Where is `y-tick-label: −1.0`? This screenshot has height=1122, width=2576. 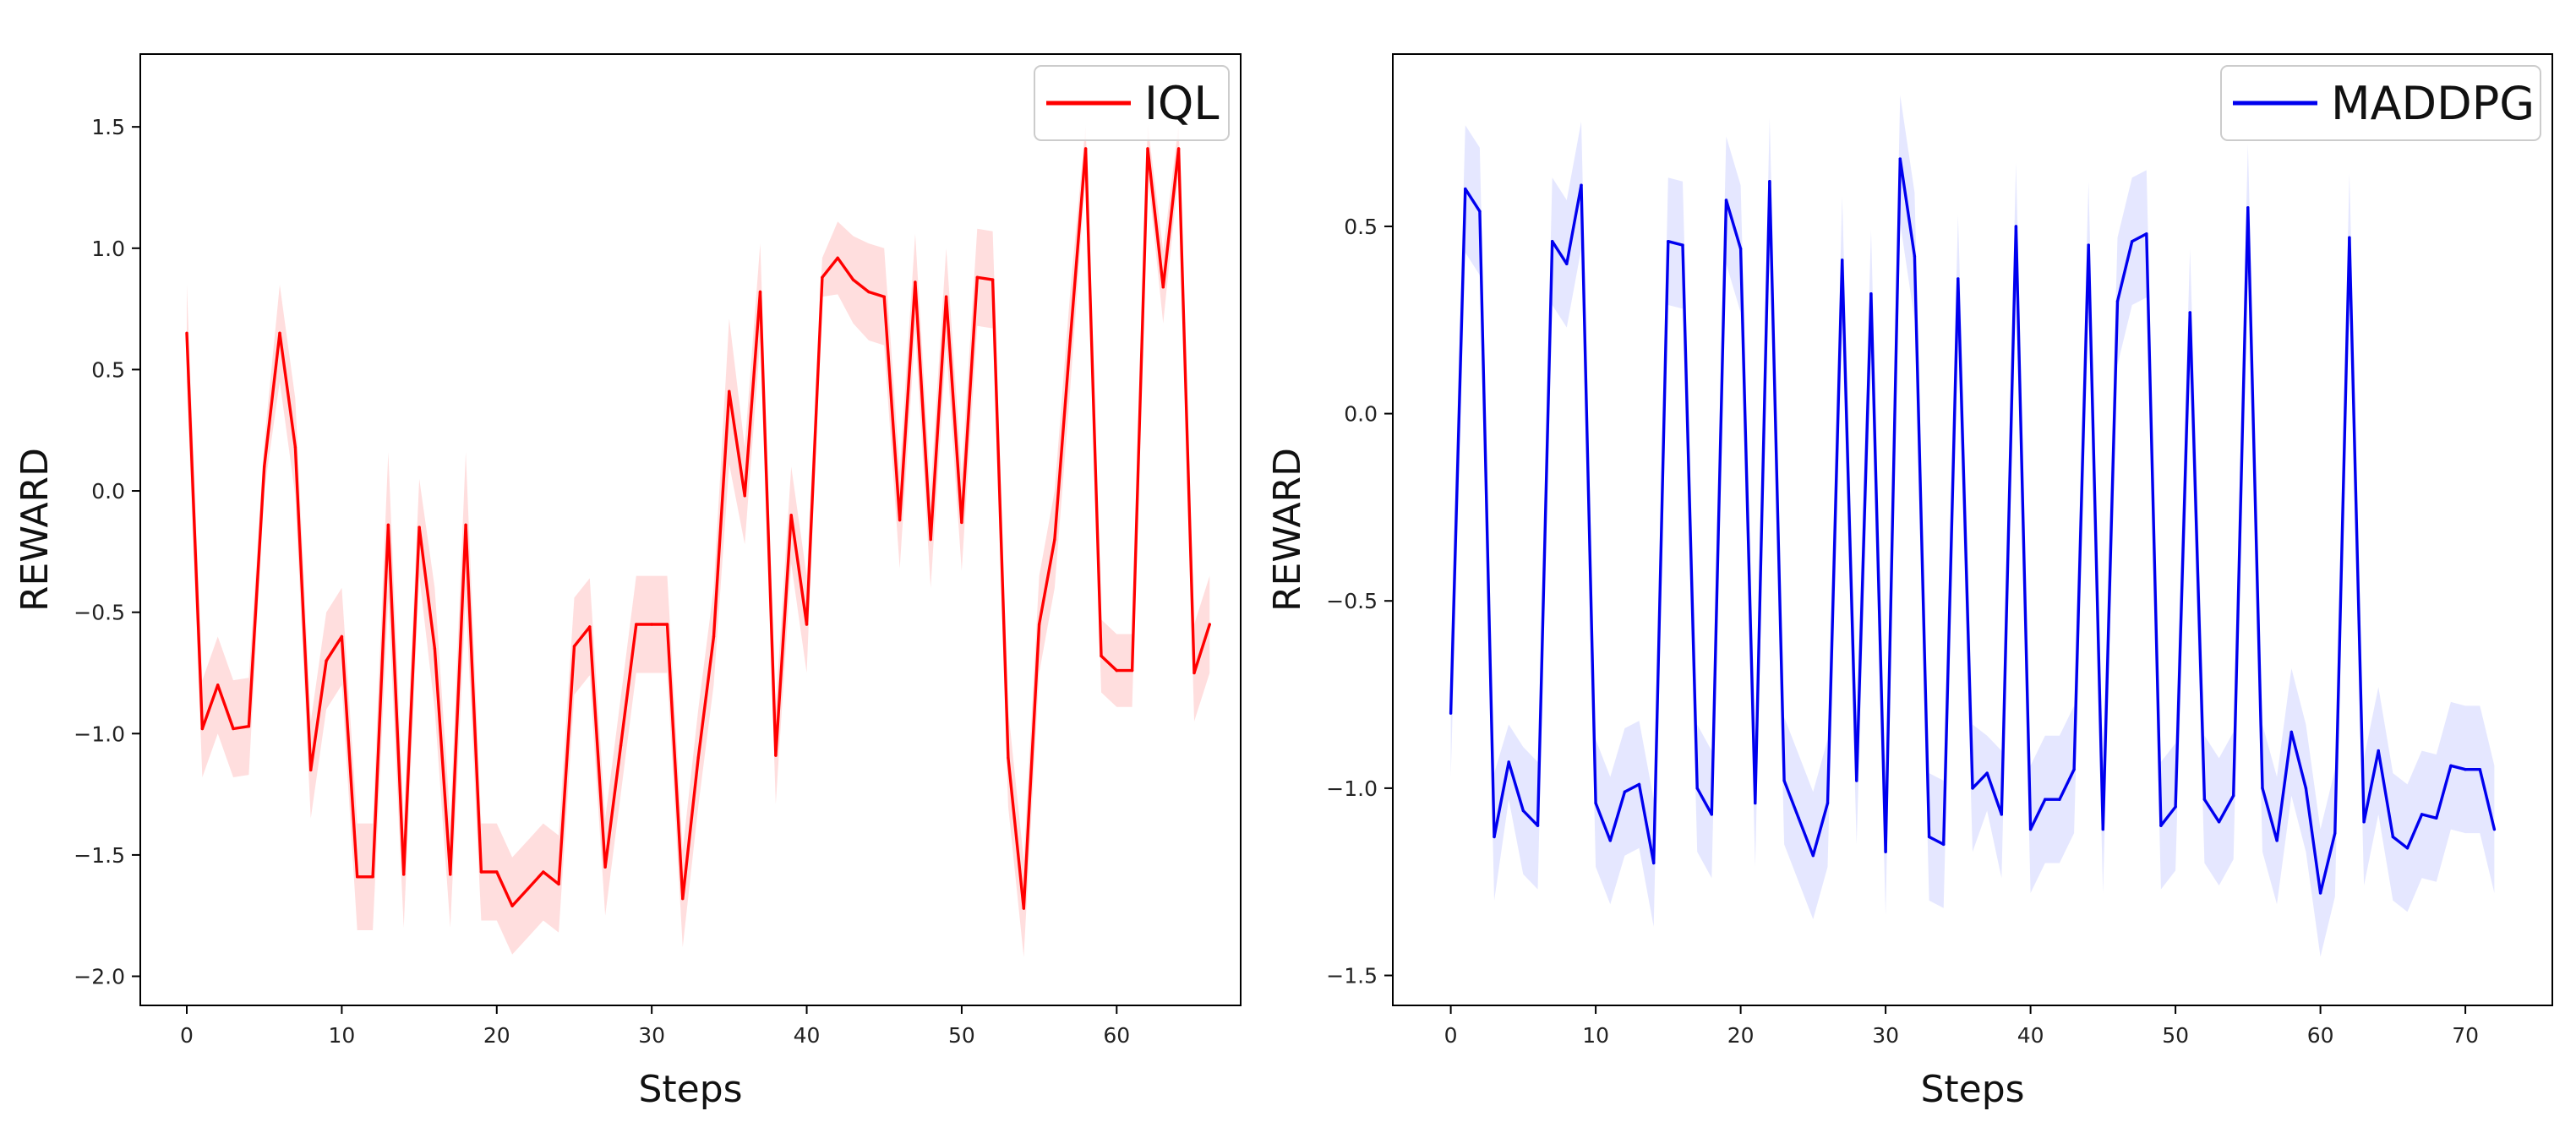
y-tick-label: −1.0 is located at coordinates (99, 734).